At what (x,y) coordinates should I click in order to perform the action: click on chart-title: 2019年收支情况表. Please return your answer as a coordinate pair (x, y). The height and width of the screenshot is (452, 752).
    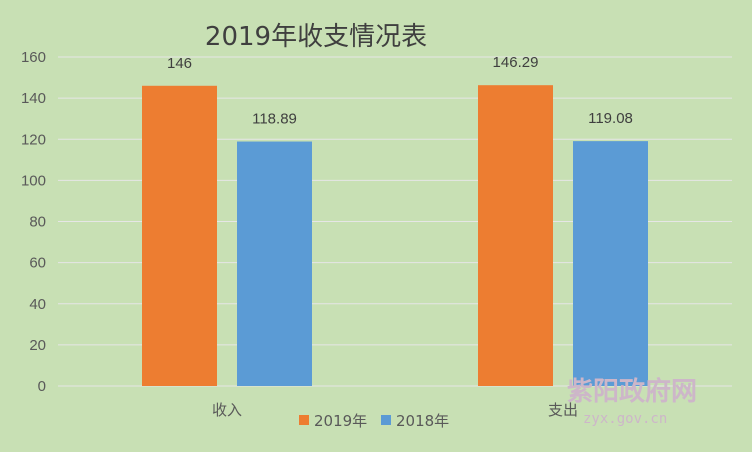
    Looking at the image, I should click on (316, 37).